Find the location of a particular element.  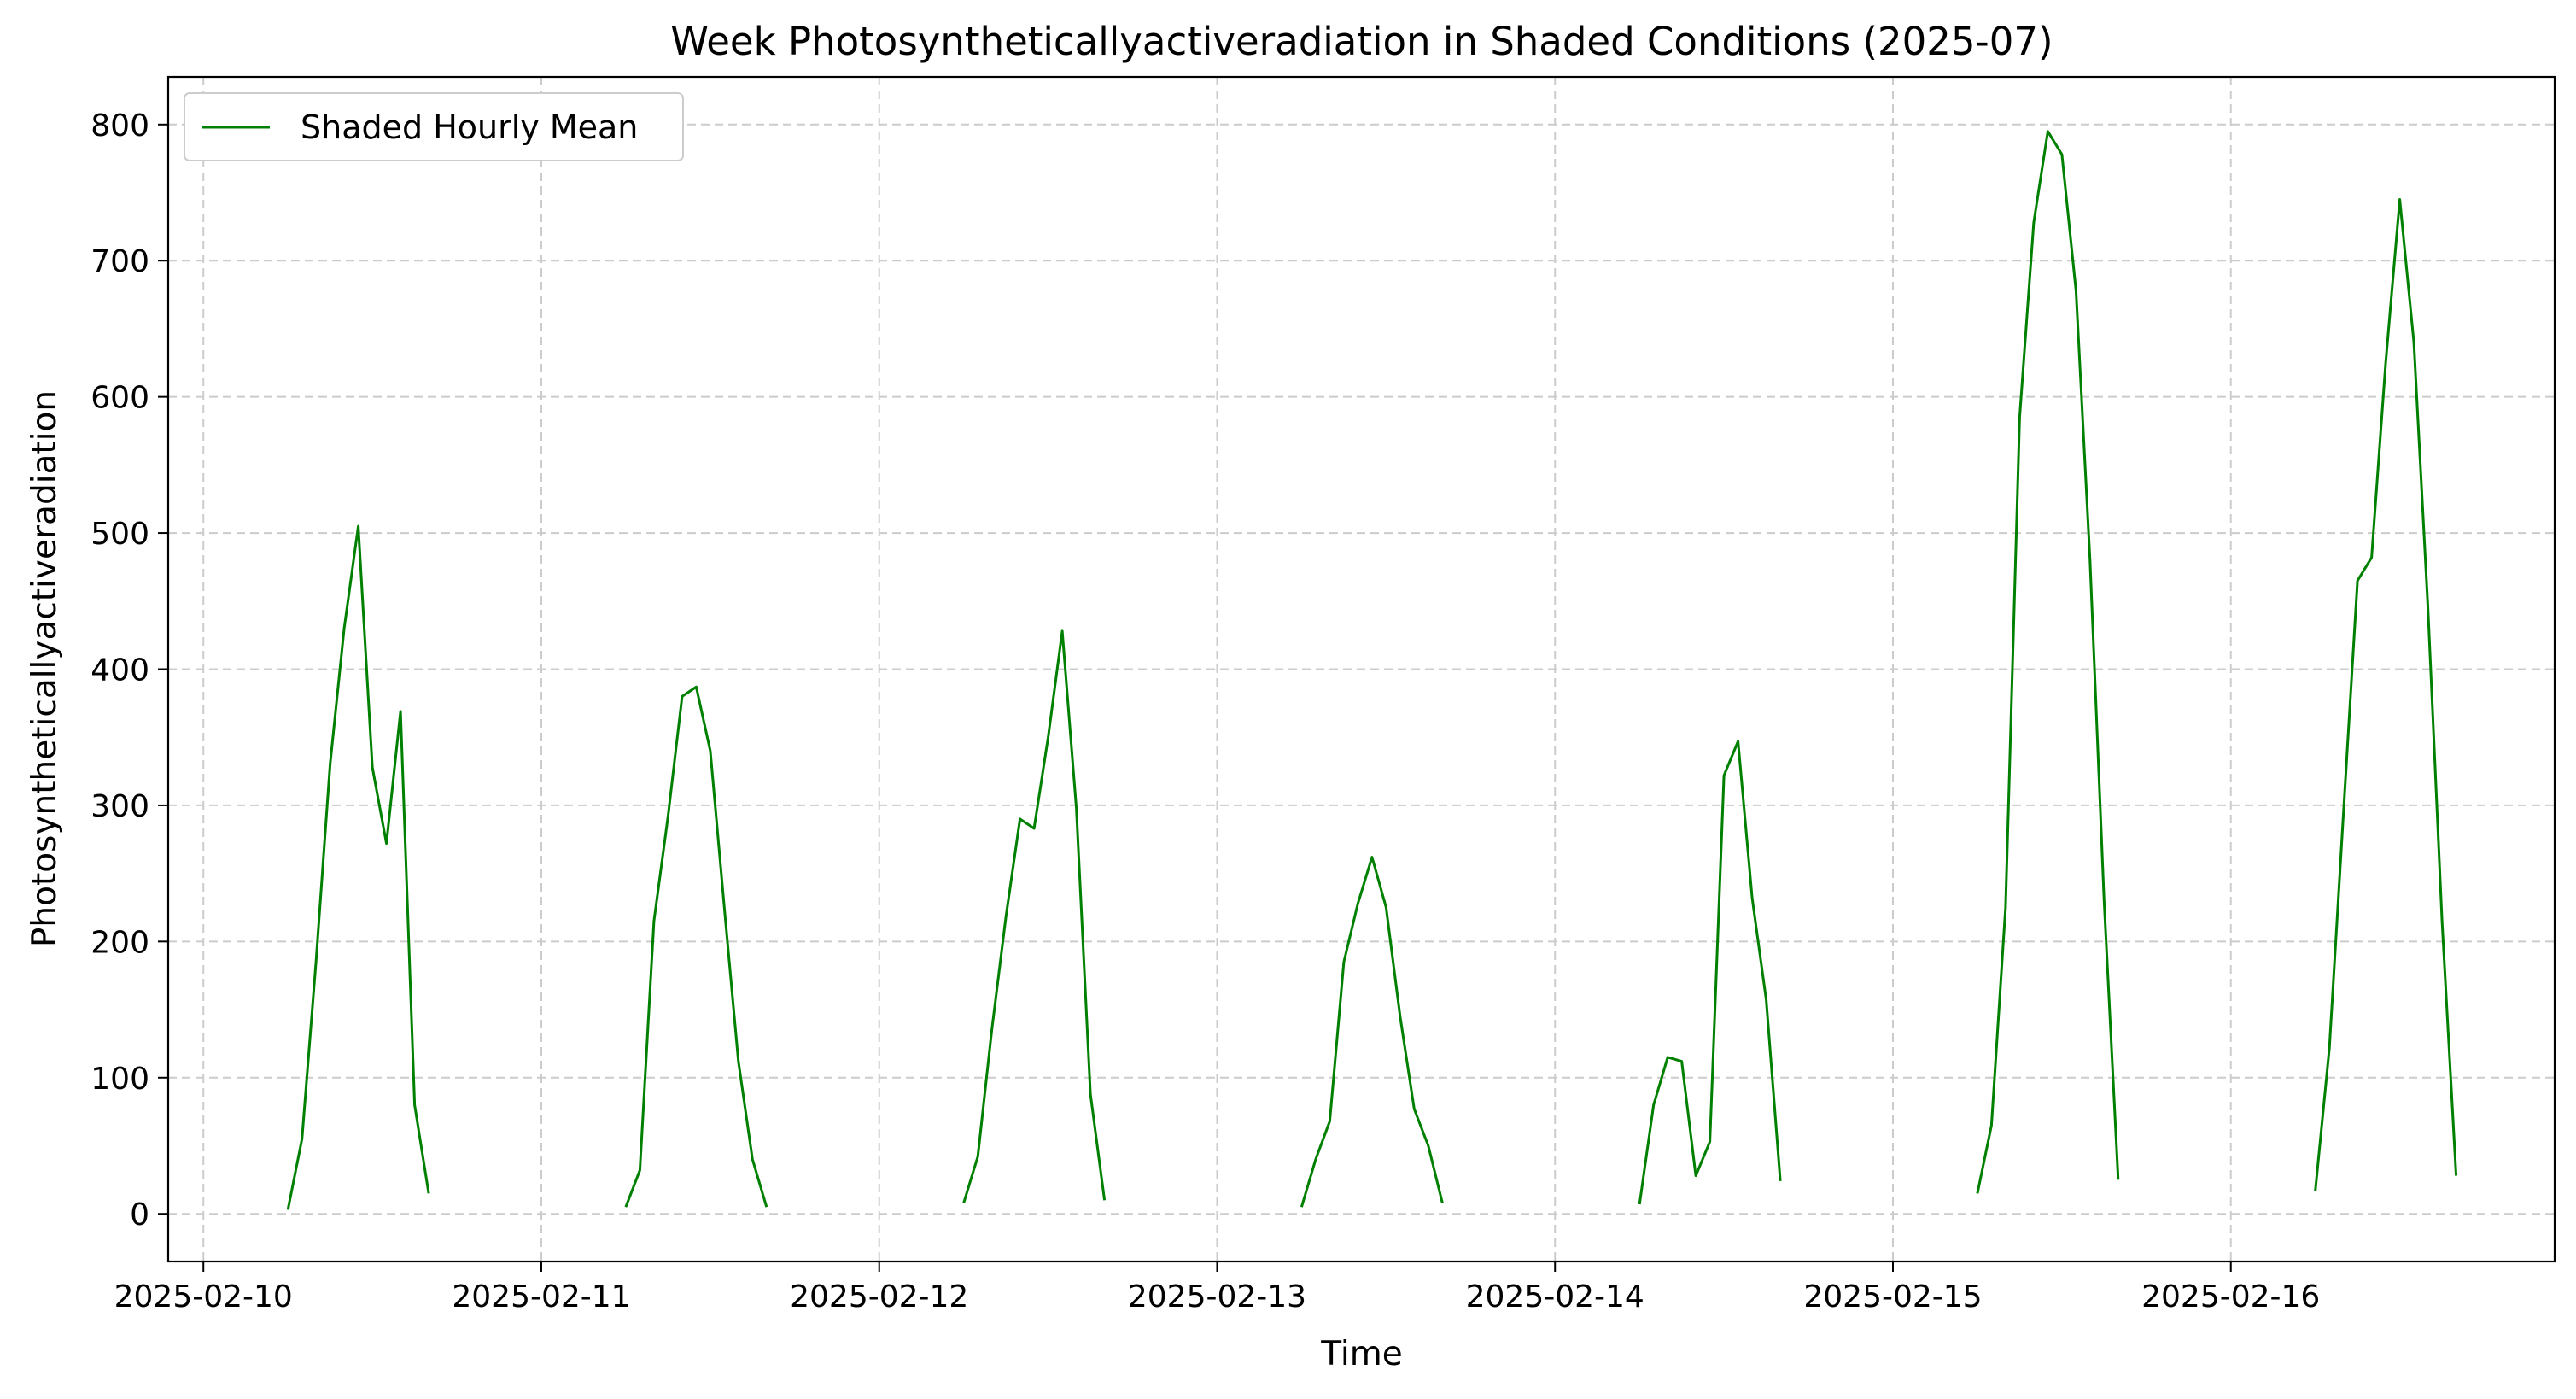

y-tick-label: 500 is located at coordinates (120, 535).